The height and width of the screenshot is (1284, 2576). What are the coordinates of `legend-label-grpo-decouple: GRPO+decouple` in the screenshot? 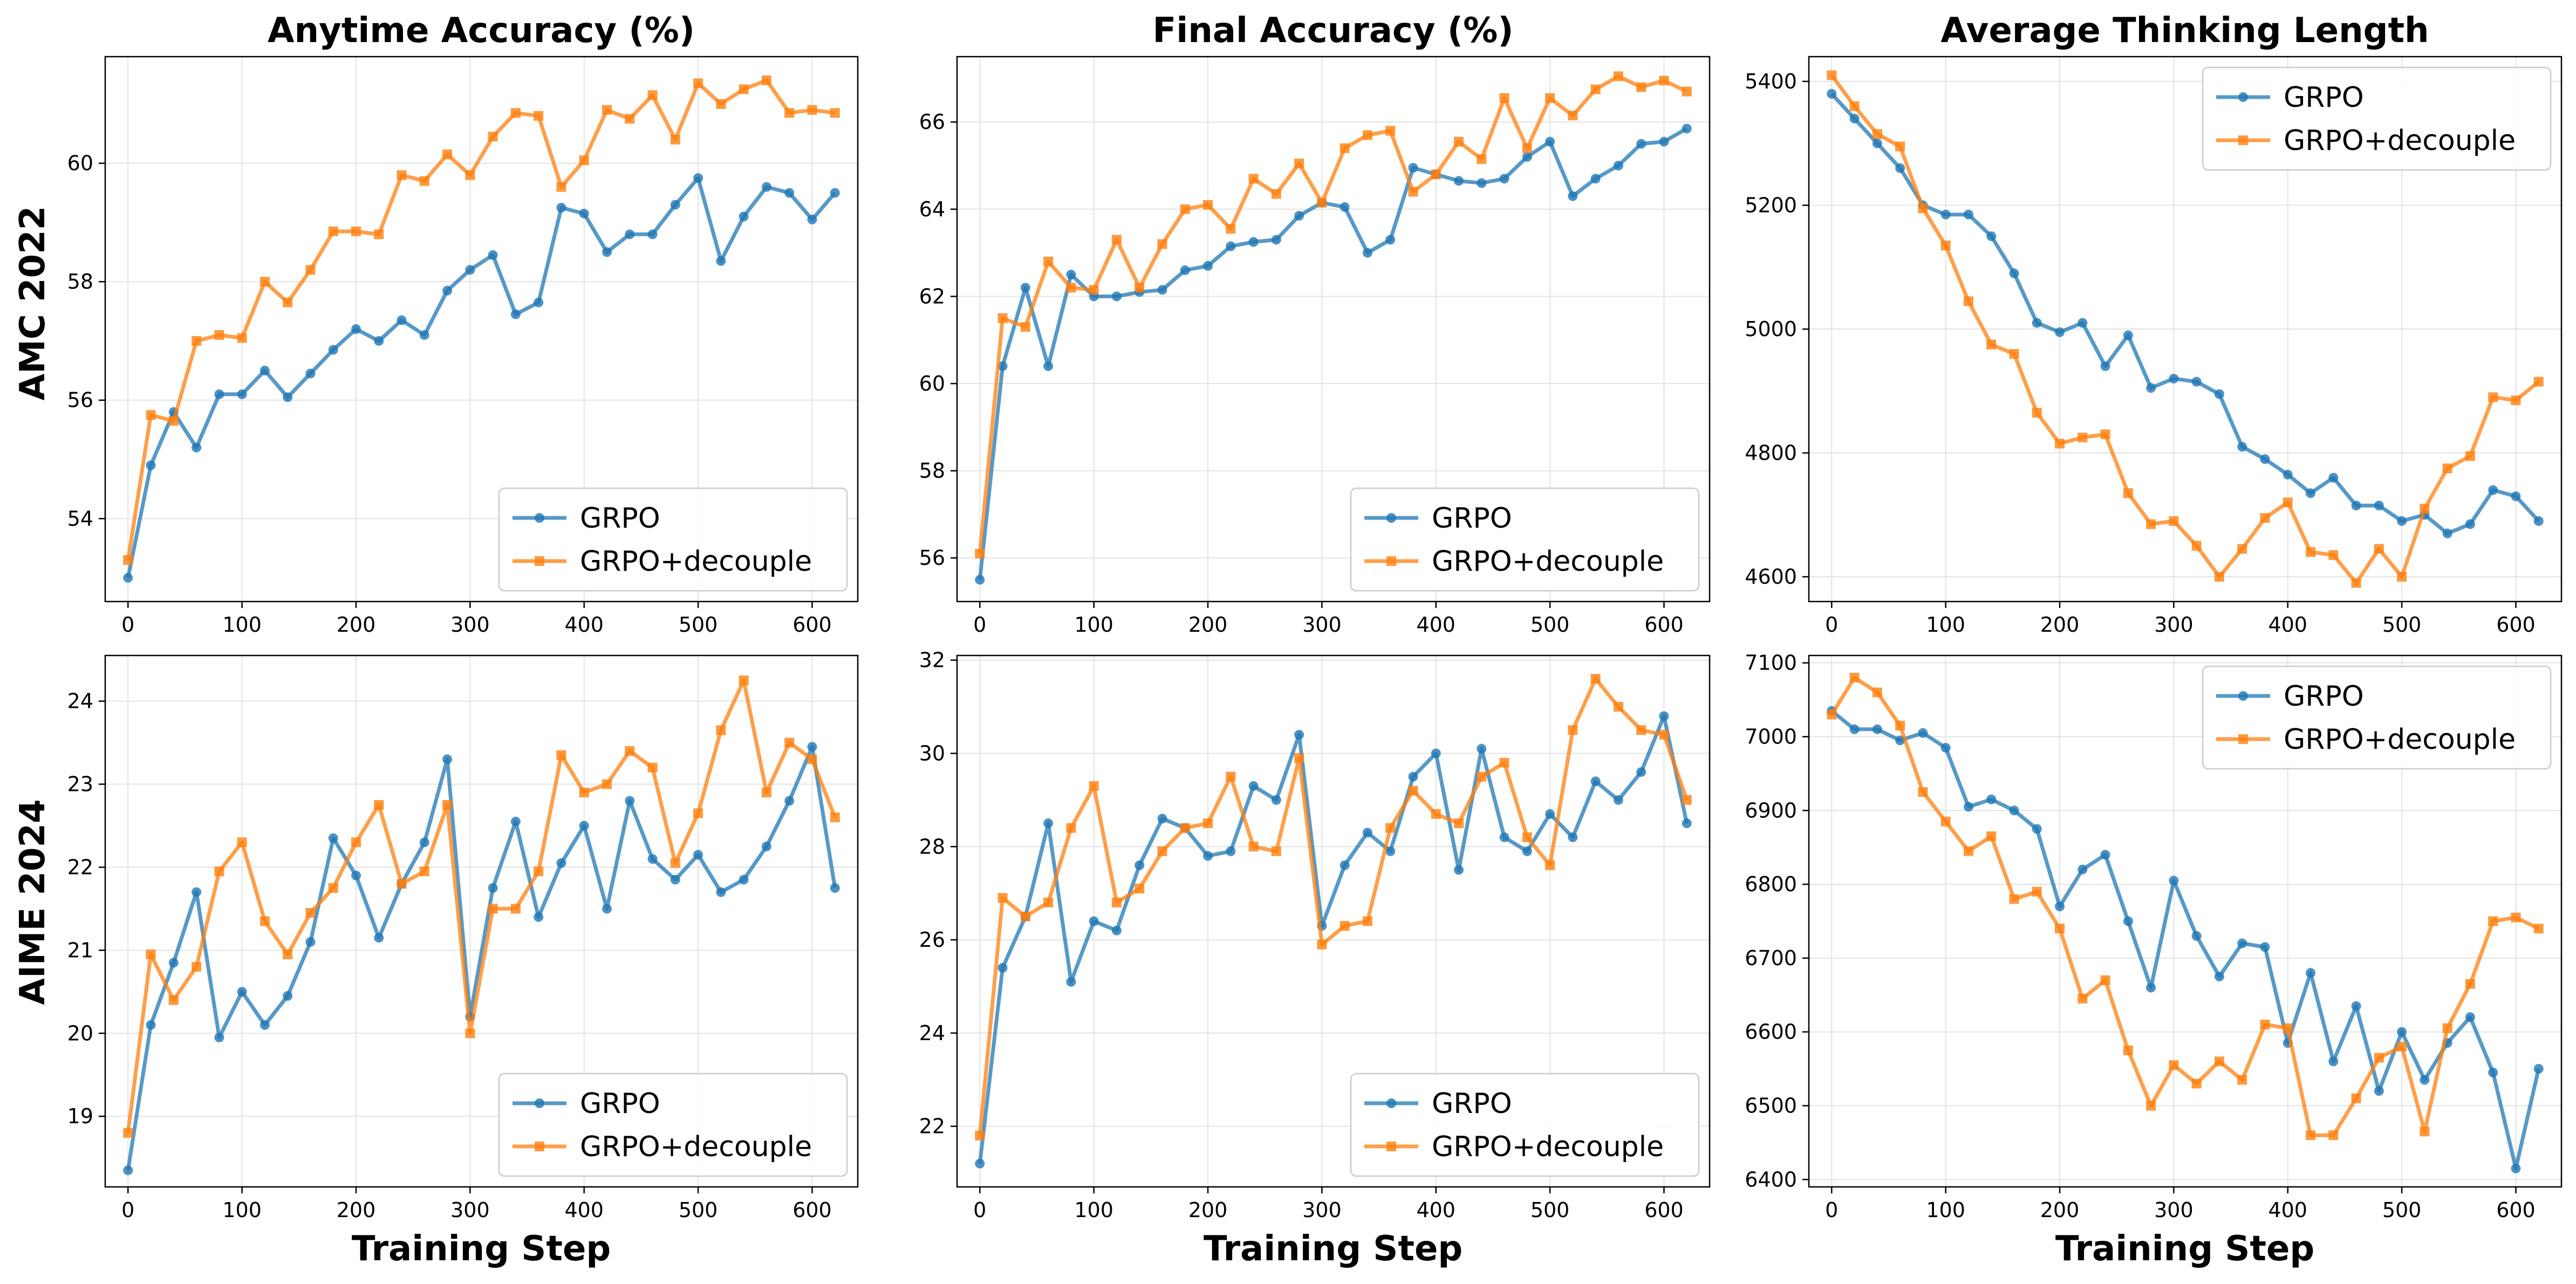 It's located at (696, 561).